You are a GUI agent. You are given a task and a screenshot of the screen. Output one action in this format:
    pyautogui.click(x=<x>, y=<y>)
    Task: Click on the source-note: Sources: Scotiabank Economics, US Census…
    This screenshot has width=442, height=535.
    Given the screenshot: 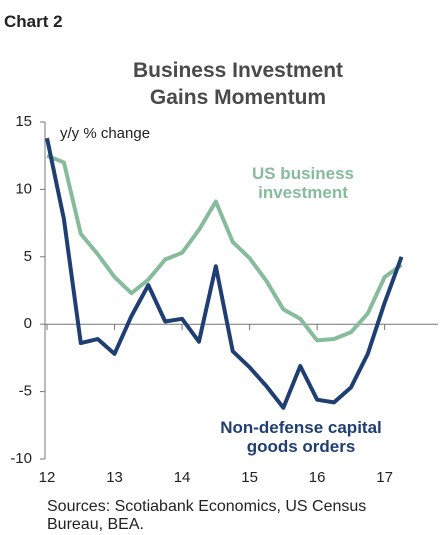 What is the action you would take?
    pyautogui.click(x=207, y=515)
    